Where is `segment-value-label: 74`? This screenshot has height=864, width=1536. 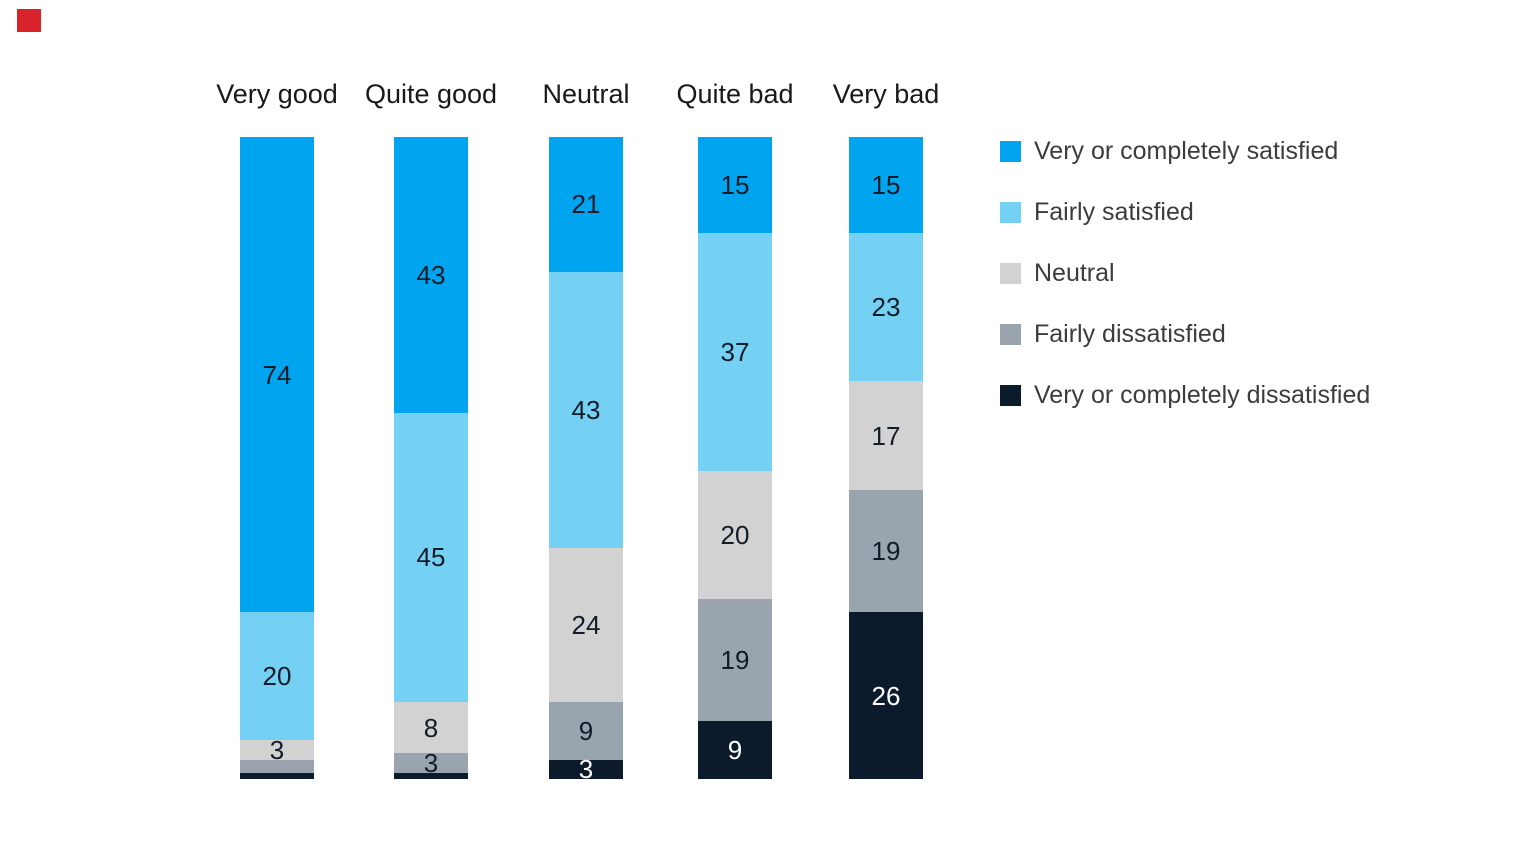 segment-value-label: 74 is located at coordinates (277, 374).